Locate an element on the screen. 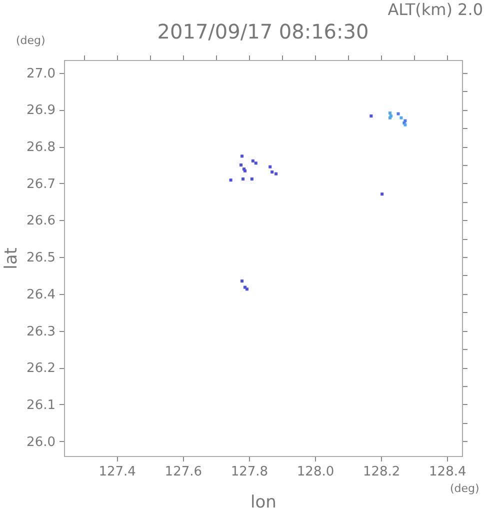 This screenshot has height=521, width=491. y-tick-label: 26.2 is located at coordinates (41, 368).